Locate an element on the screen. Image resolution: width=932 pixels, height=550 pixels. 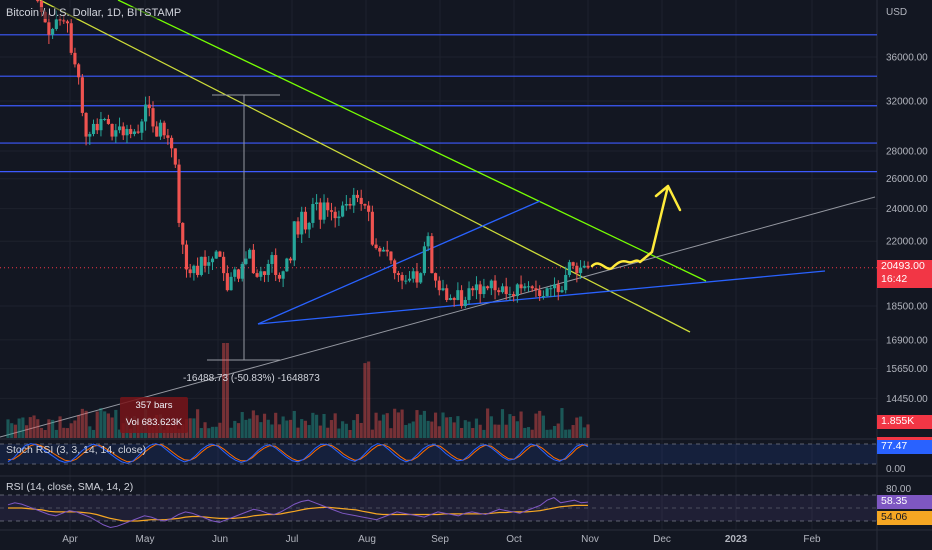
projected-path-arrow is located at coordinates (636, 227).